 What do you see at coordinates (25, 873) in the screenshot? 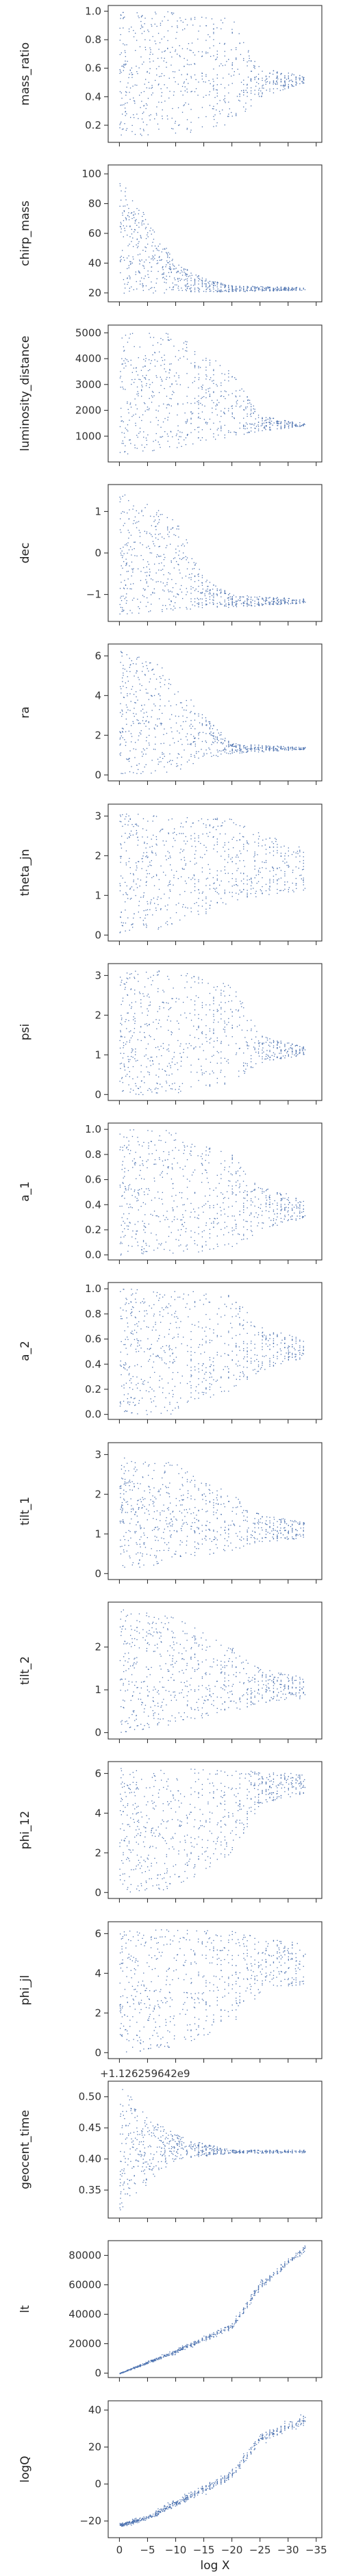
I see `y-axis-label: theta_jn` at bounding box center [25, 873].